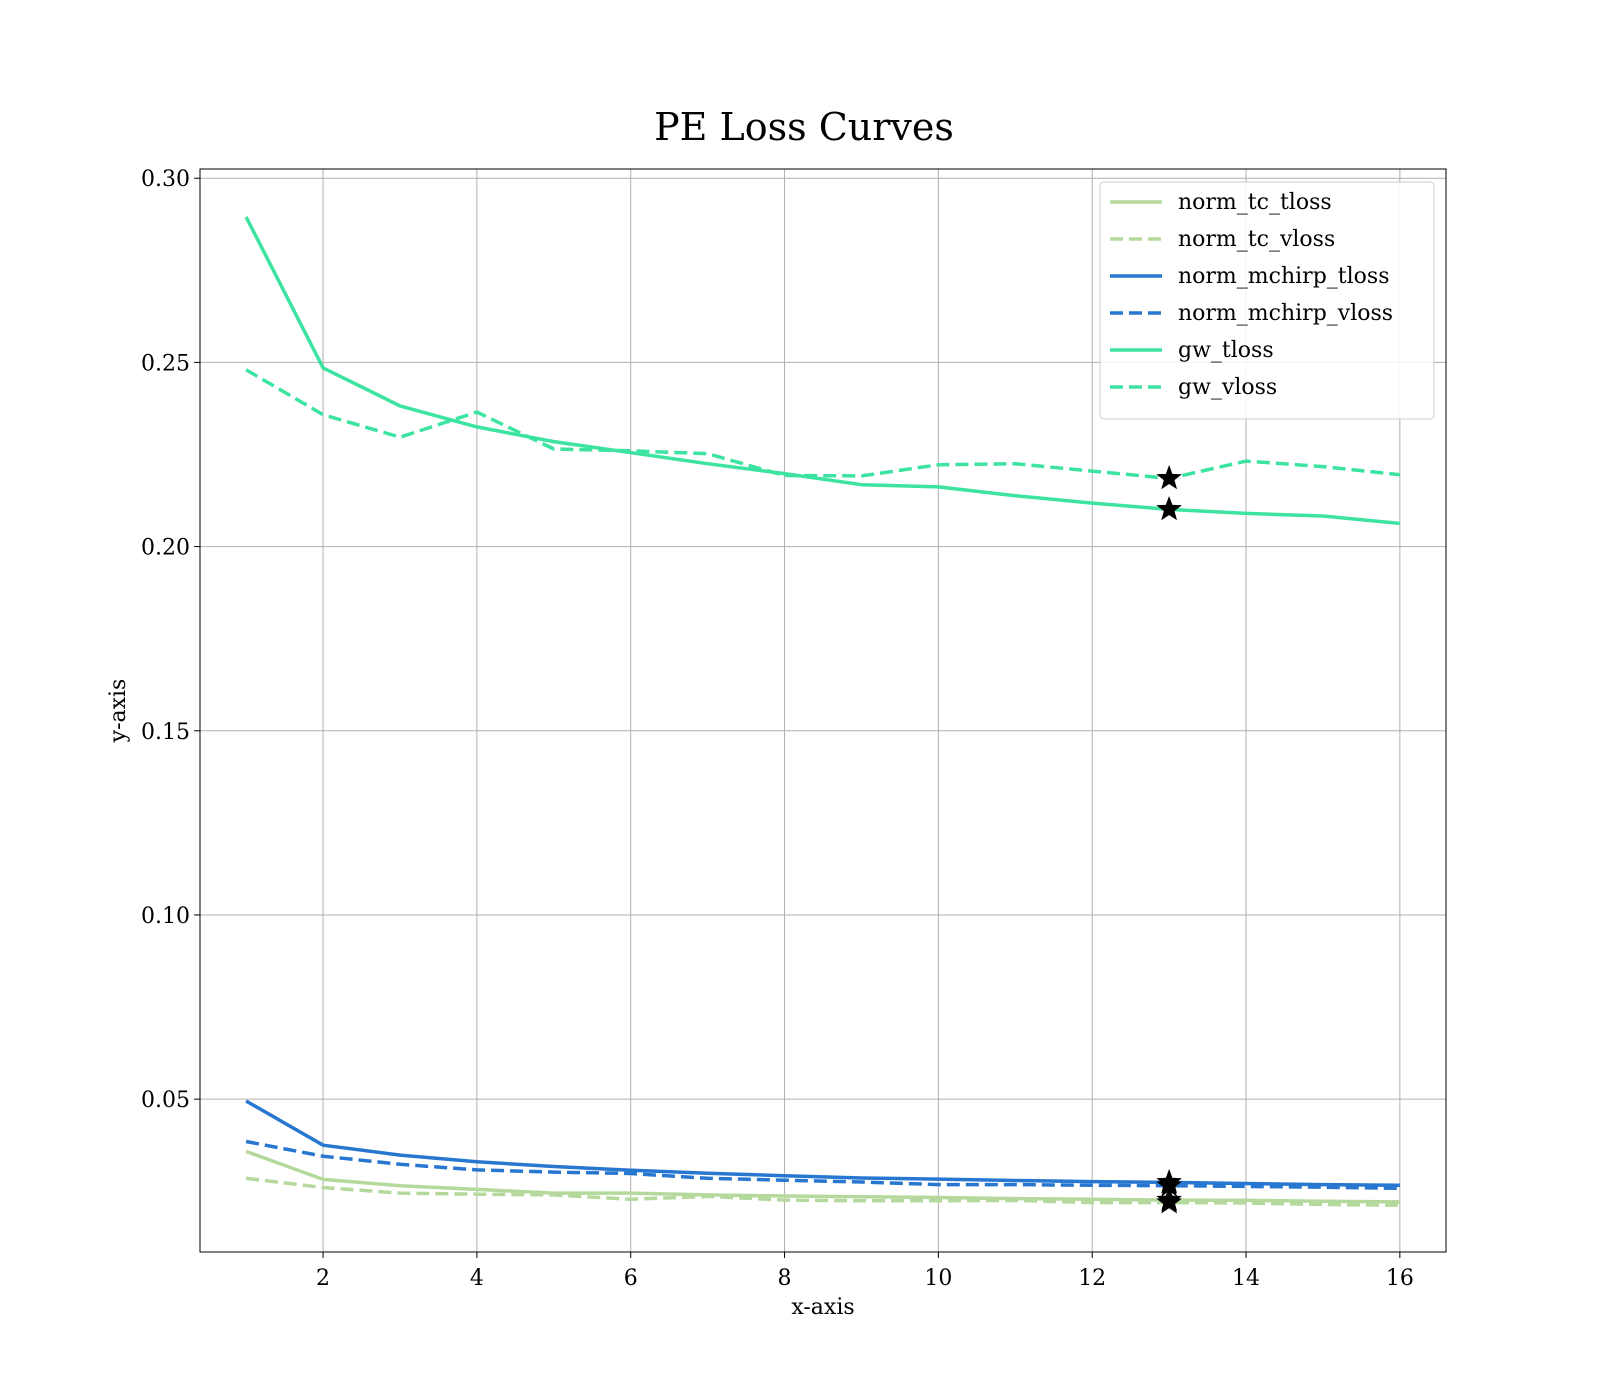 The height and width of the screenshot is (1400, 1600). Describe the element at coordinates (1255, 202) in the screenshot. I see `legend-label-norm_tc_tloss: norm_tc_tloss` at that location.